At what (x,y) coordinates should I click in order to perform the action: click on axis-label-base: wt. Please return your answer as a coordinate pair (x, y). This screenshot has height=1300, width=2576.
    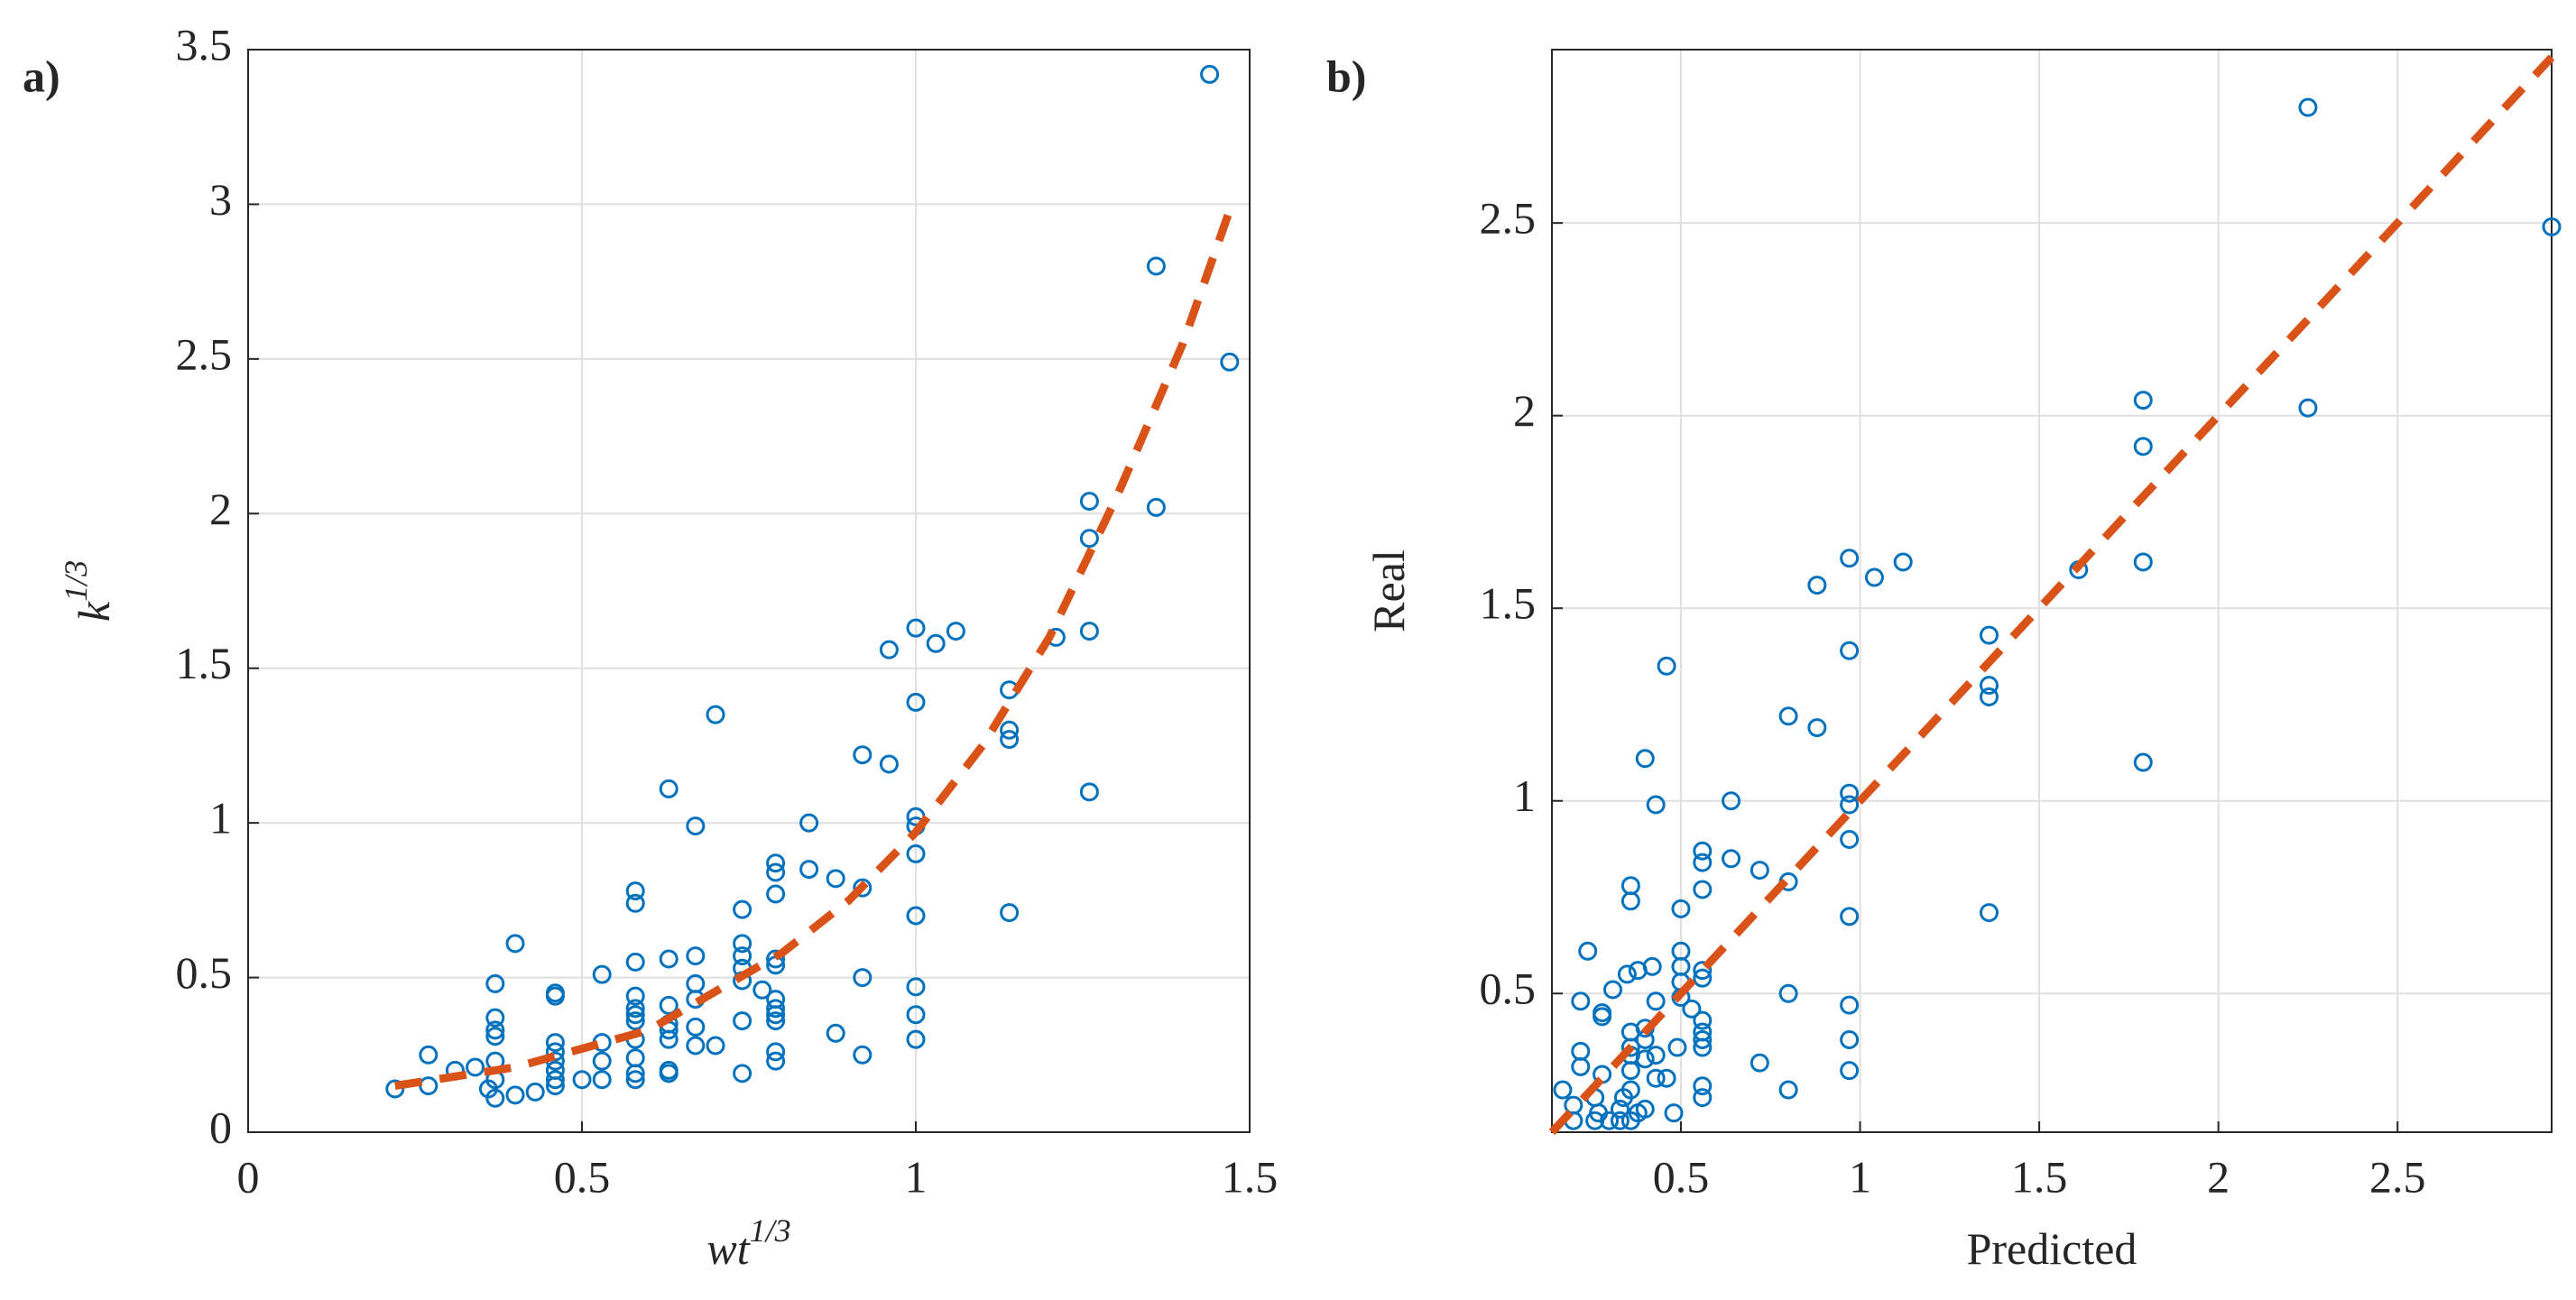
    Looking at the image, I should click on (728, 1248).